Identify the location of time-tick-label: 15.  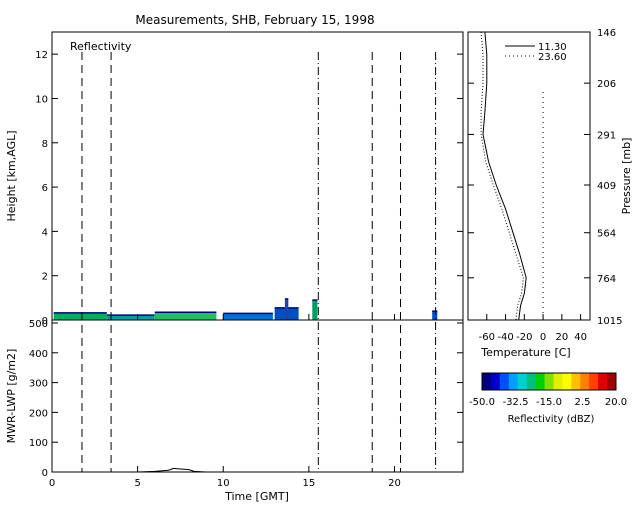
(309, 483).